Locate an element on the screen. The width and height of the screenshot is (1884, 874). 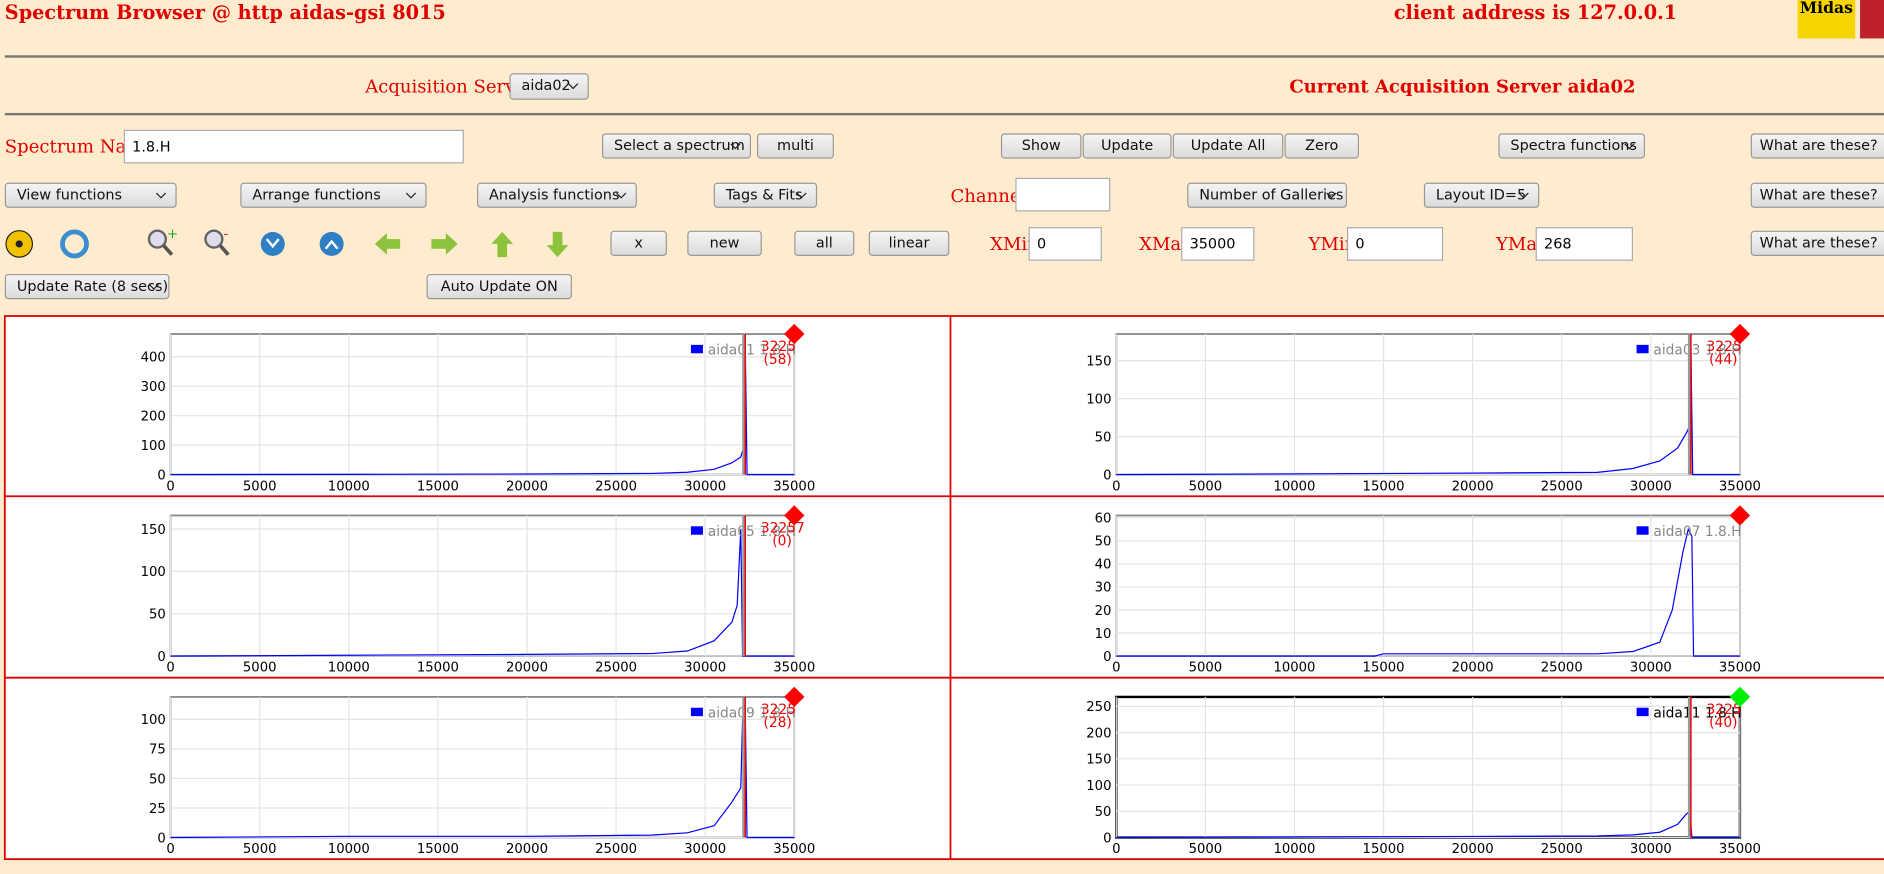
auto-update: Auto Update ON is located at coordinates (499, 286).